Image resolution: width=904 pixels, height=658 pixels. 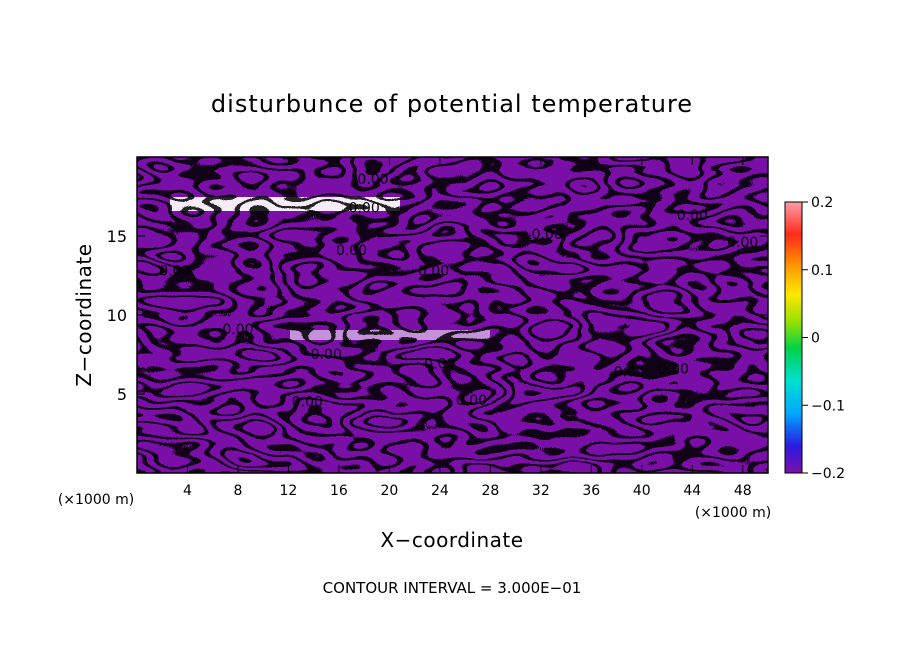 What do you see at coordinates (591, 491) in the screenshot?
I see `x-tick-label: 36` at bounding box center [591, 491].